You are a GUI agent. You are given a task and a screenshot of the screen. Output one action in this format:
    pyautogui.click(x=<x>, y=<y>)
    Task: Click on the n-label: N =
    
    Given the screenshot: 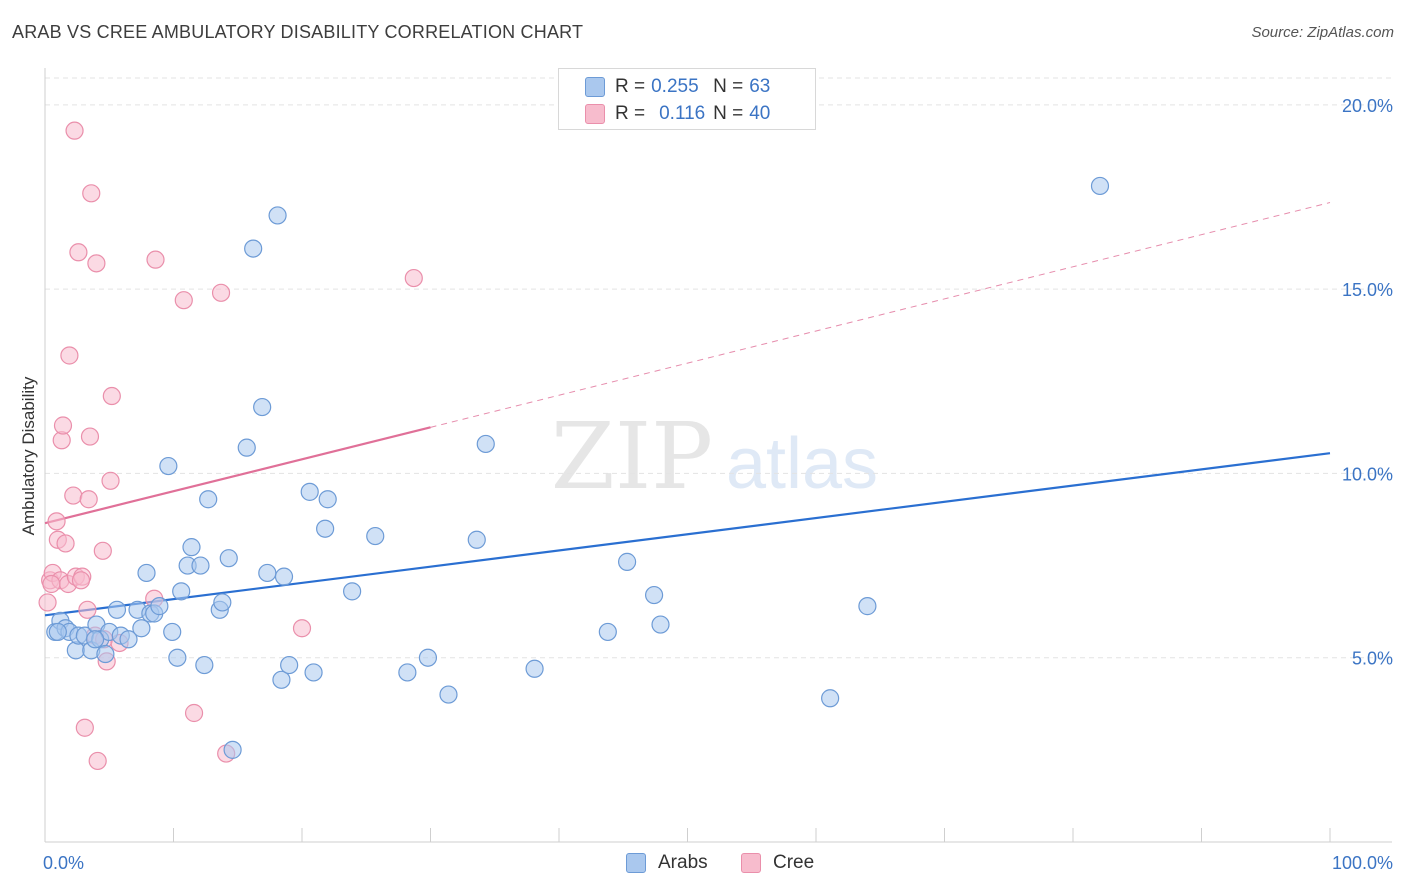 What is the action you would take?
    pyautogui.click(x=728, y=113)
    